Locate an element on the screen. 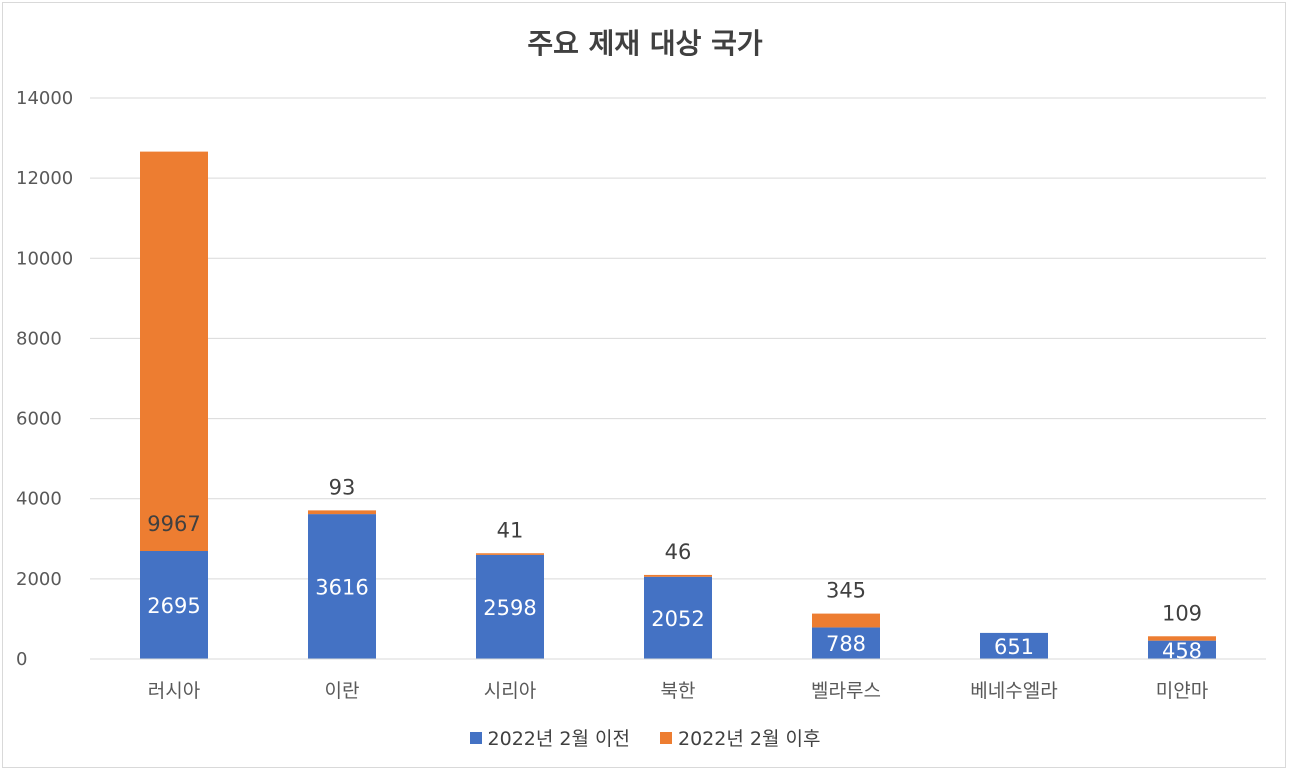  data-label-before: 651 is located at coordinates (1014, 647).